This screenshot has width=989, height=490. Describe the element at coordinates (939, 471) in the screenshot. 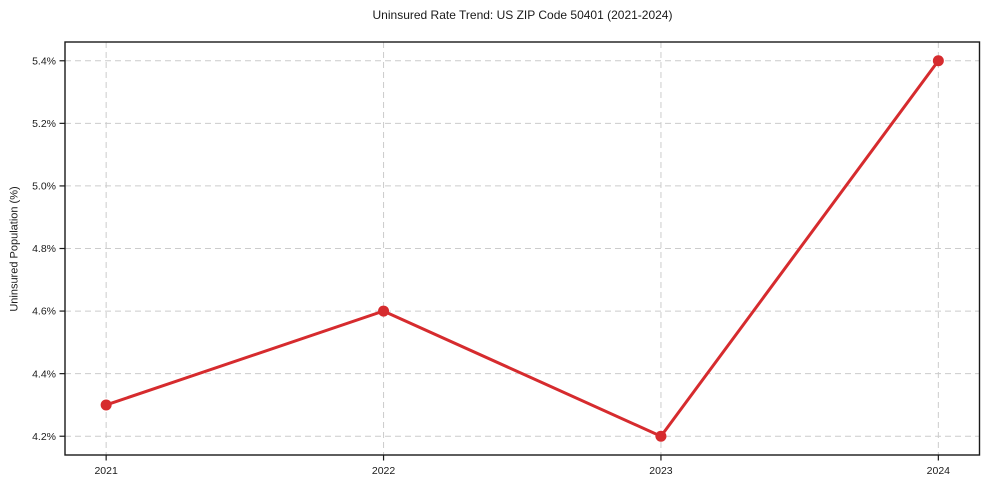

I see `x-tick-label: 2024` at that location.